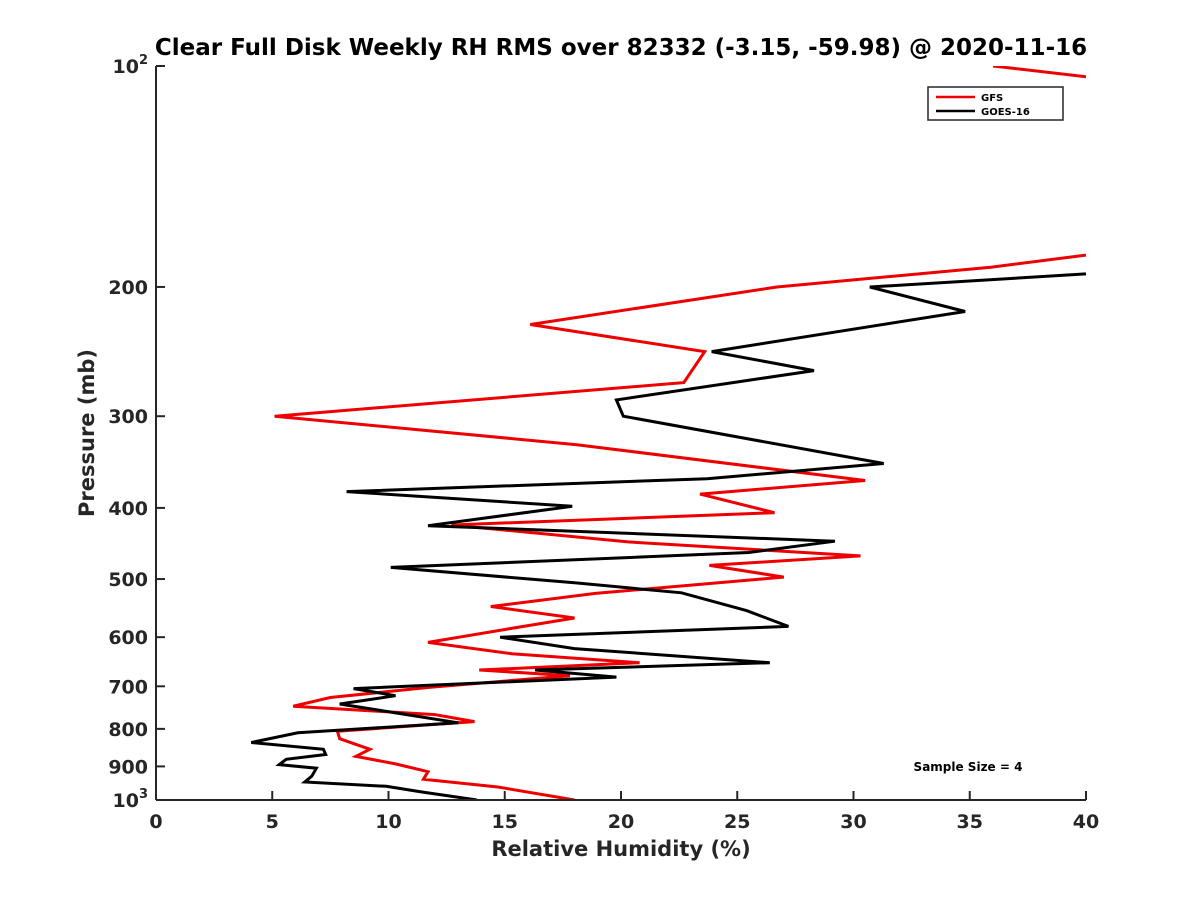 The height and width of the screenshot is (900, 1200). What do you see at coordinates (136, 432) in the screenshot?
I see `y-ticks: 10² 200 300 400 500 600 700 800 900 10³` at bounding box center [136, 432].